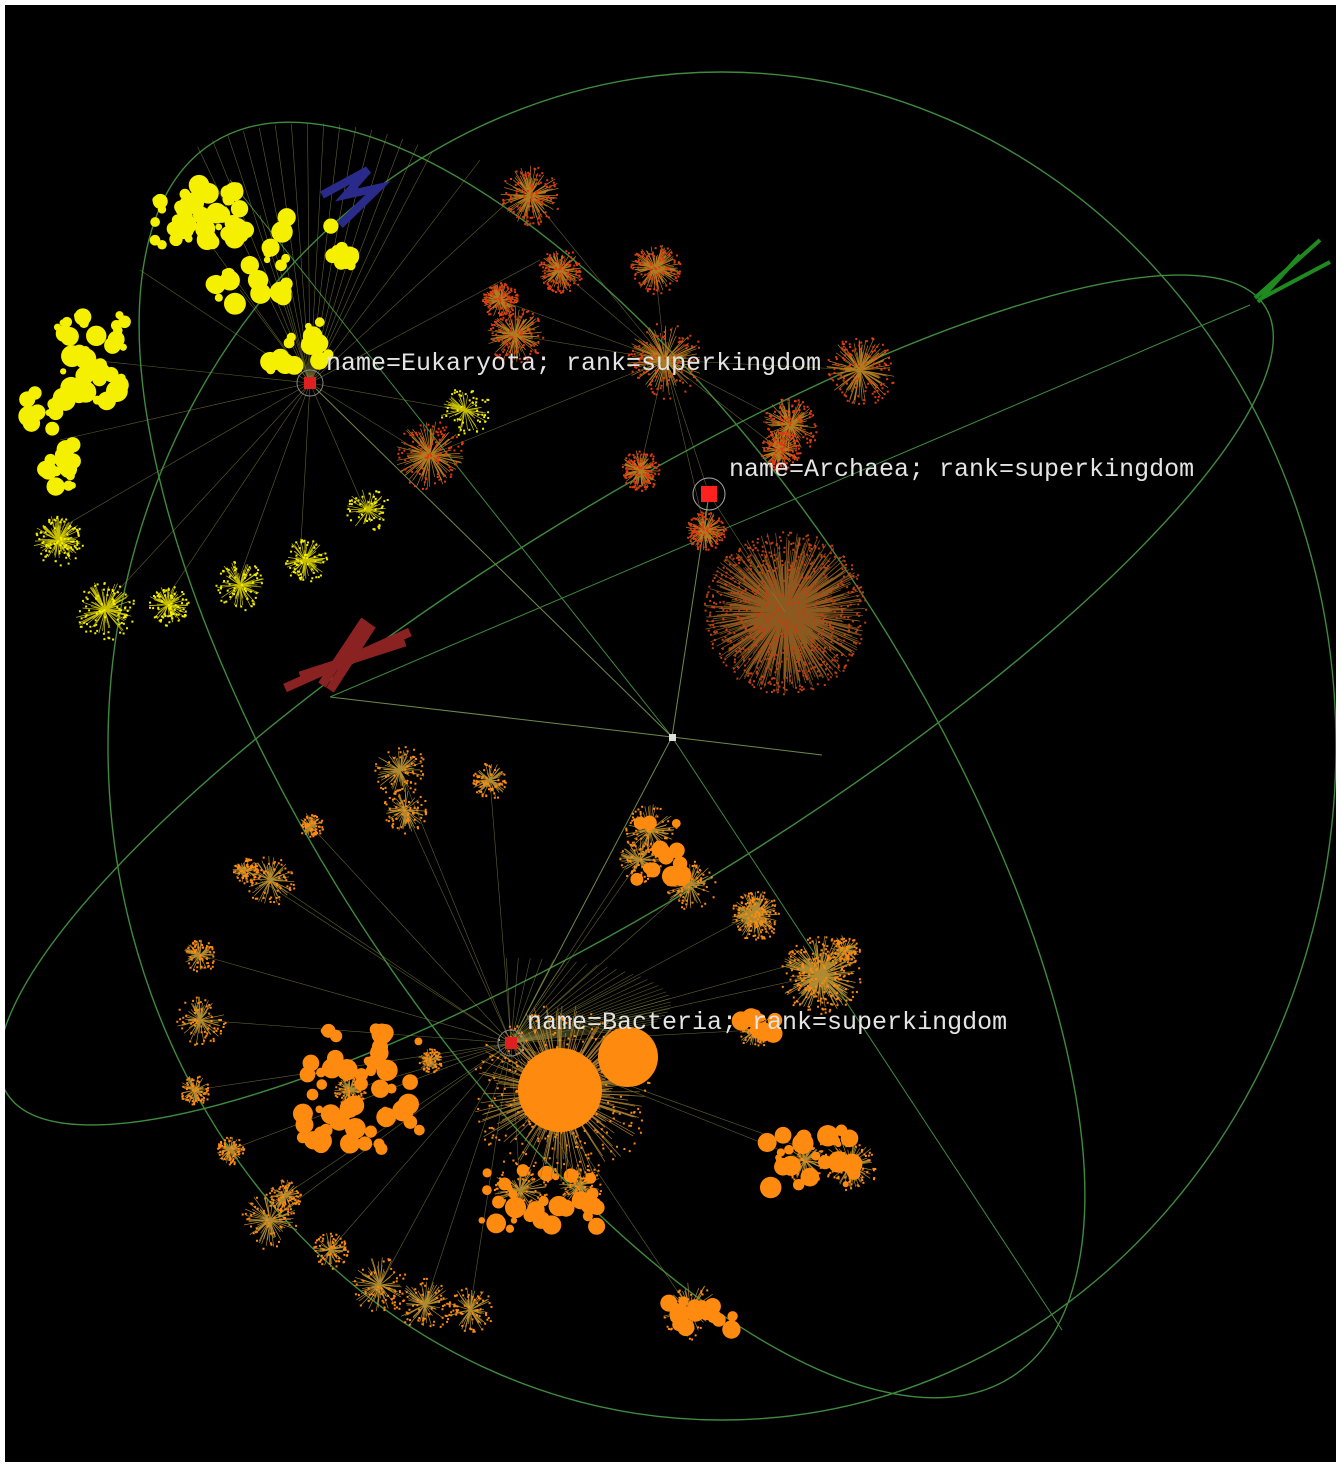 The height and width of the screenshot is (1467, 1341). Describe the element at coordinates (560, 1090) in the screenshot. I see `cluster-disc` at that location.